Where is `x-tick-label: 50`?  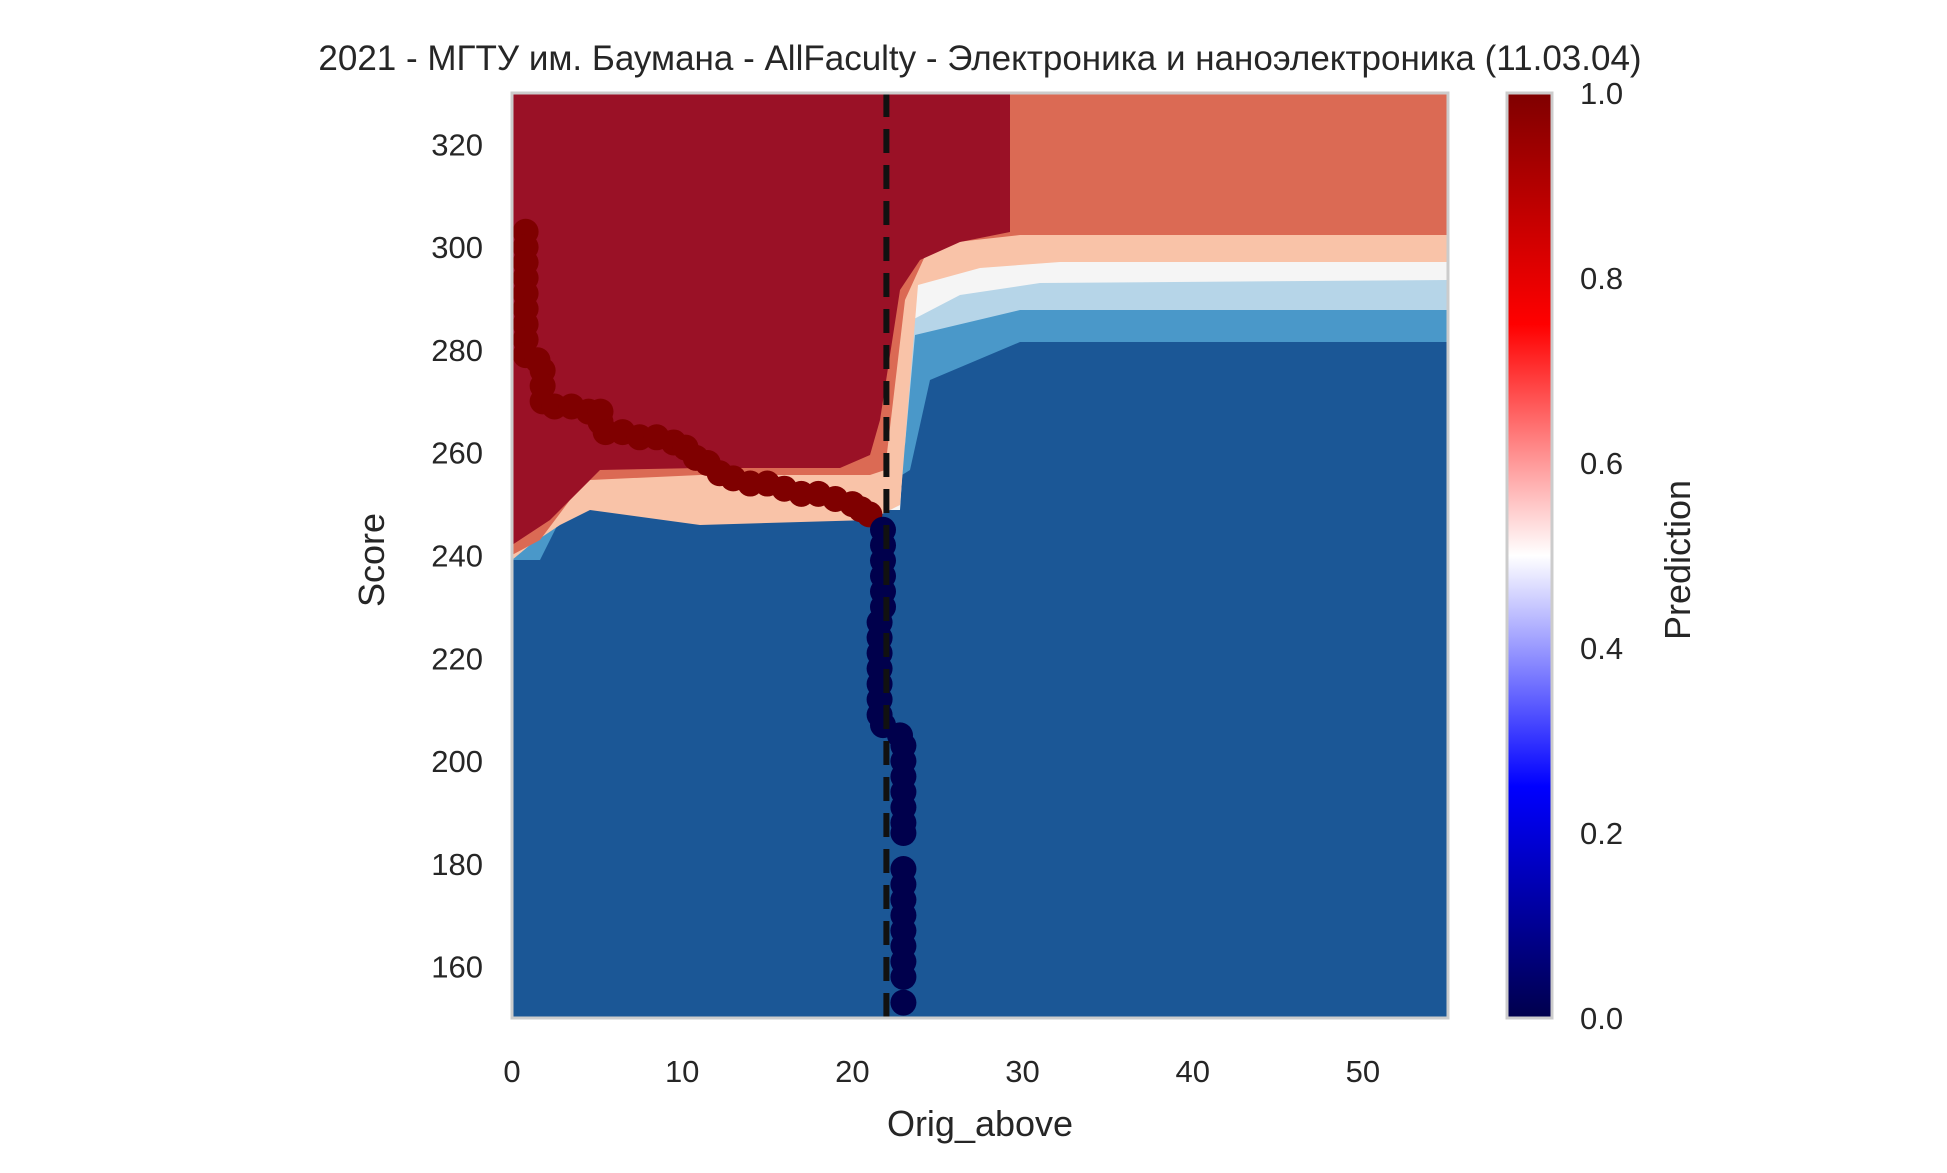
x-tick-label: 50 is located at coordinates (1363, 1071).